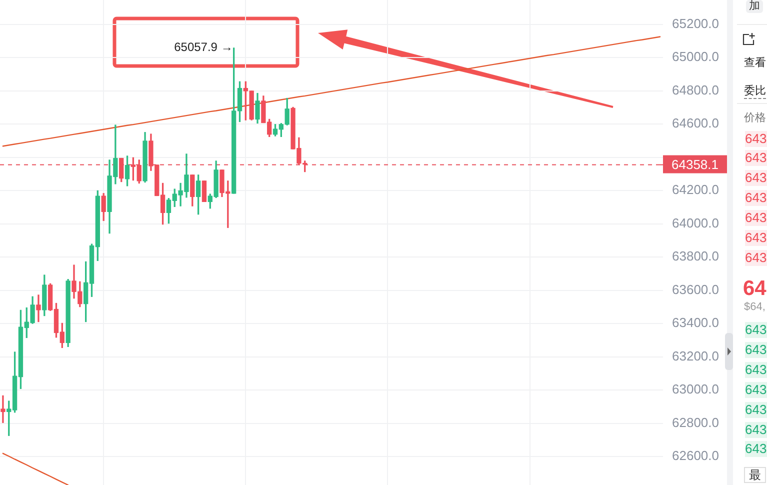  I want to click on y-tick-label: 63400.0, so click(695, 322).